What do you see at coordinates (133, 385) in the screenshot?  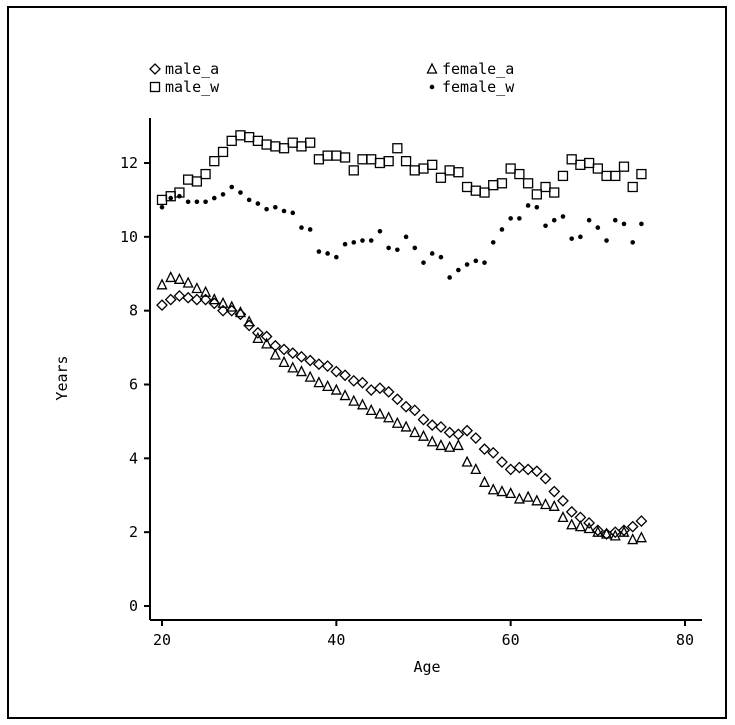 I see `y-tick-label: 6` at bounding box center [133, 385].